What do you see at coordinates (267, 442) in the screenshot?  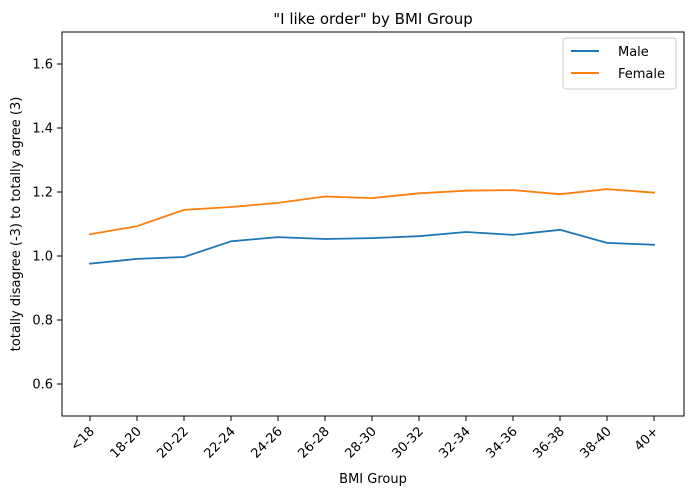 I see `x-tick-label: 24-26` at bounding box center [267, 442].